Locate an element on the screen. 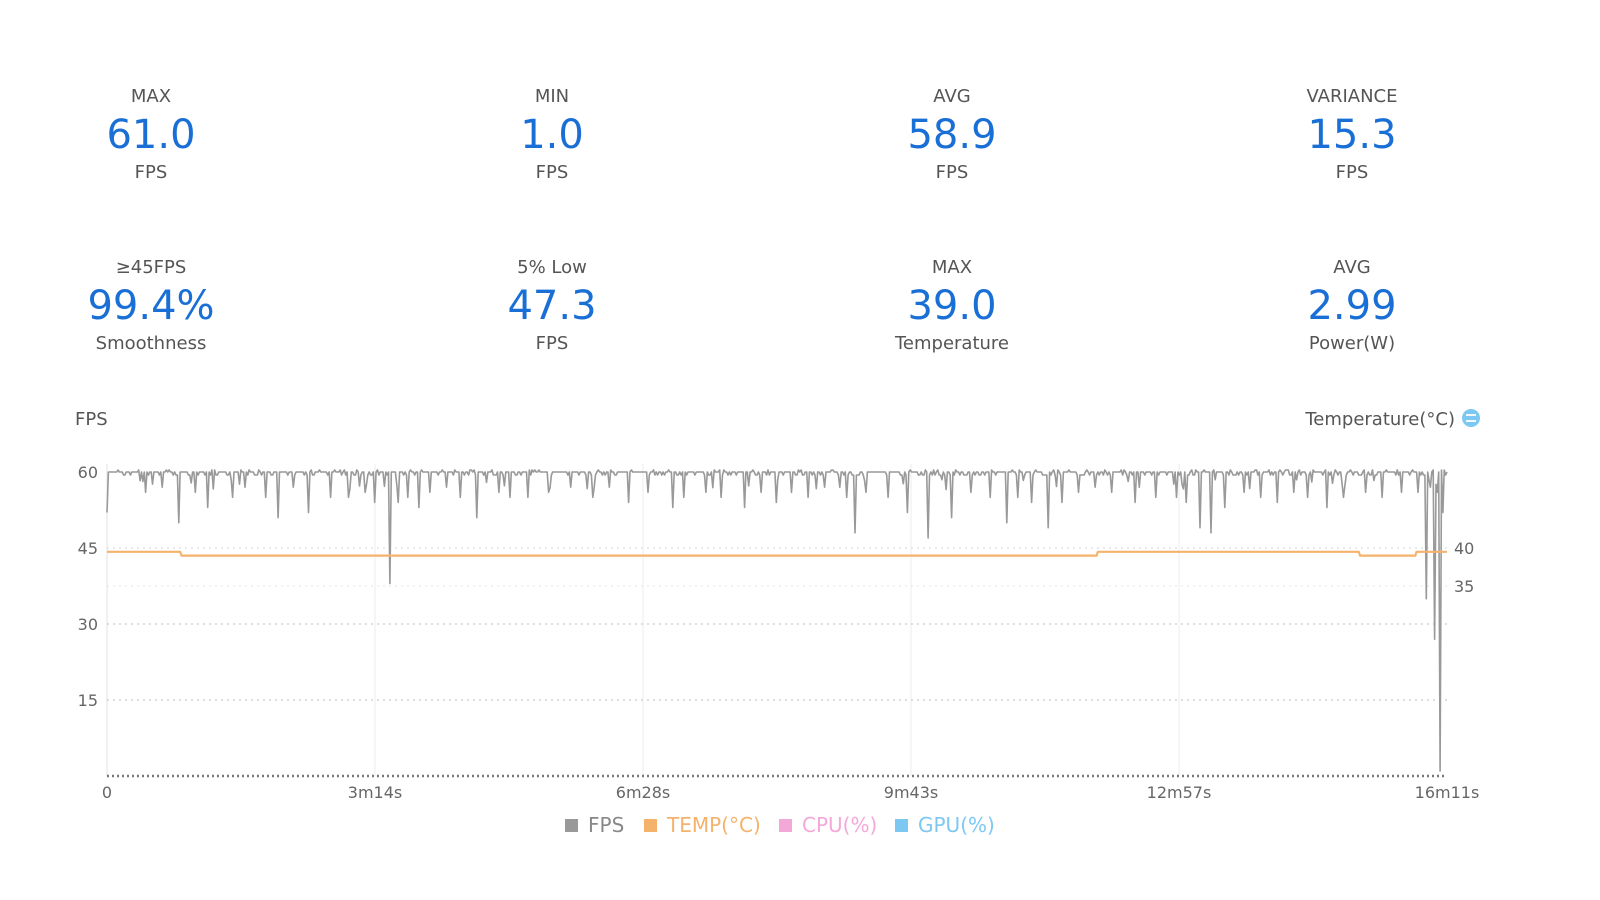 The height and width of the screenshot is (900, 1600). stat-max-temperature: MAX 39.0 Temperature is located at coordinates (952, 306).